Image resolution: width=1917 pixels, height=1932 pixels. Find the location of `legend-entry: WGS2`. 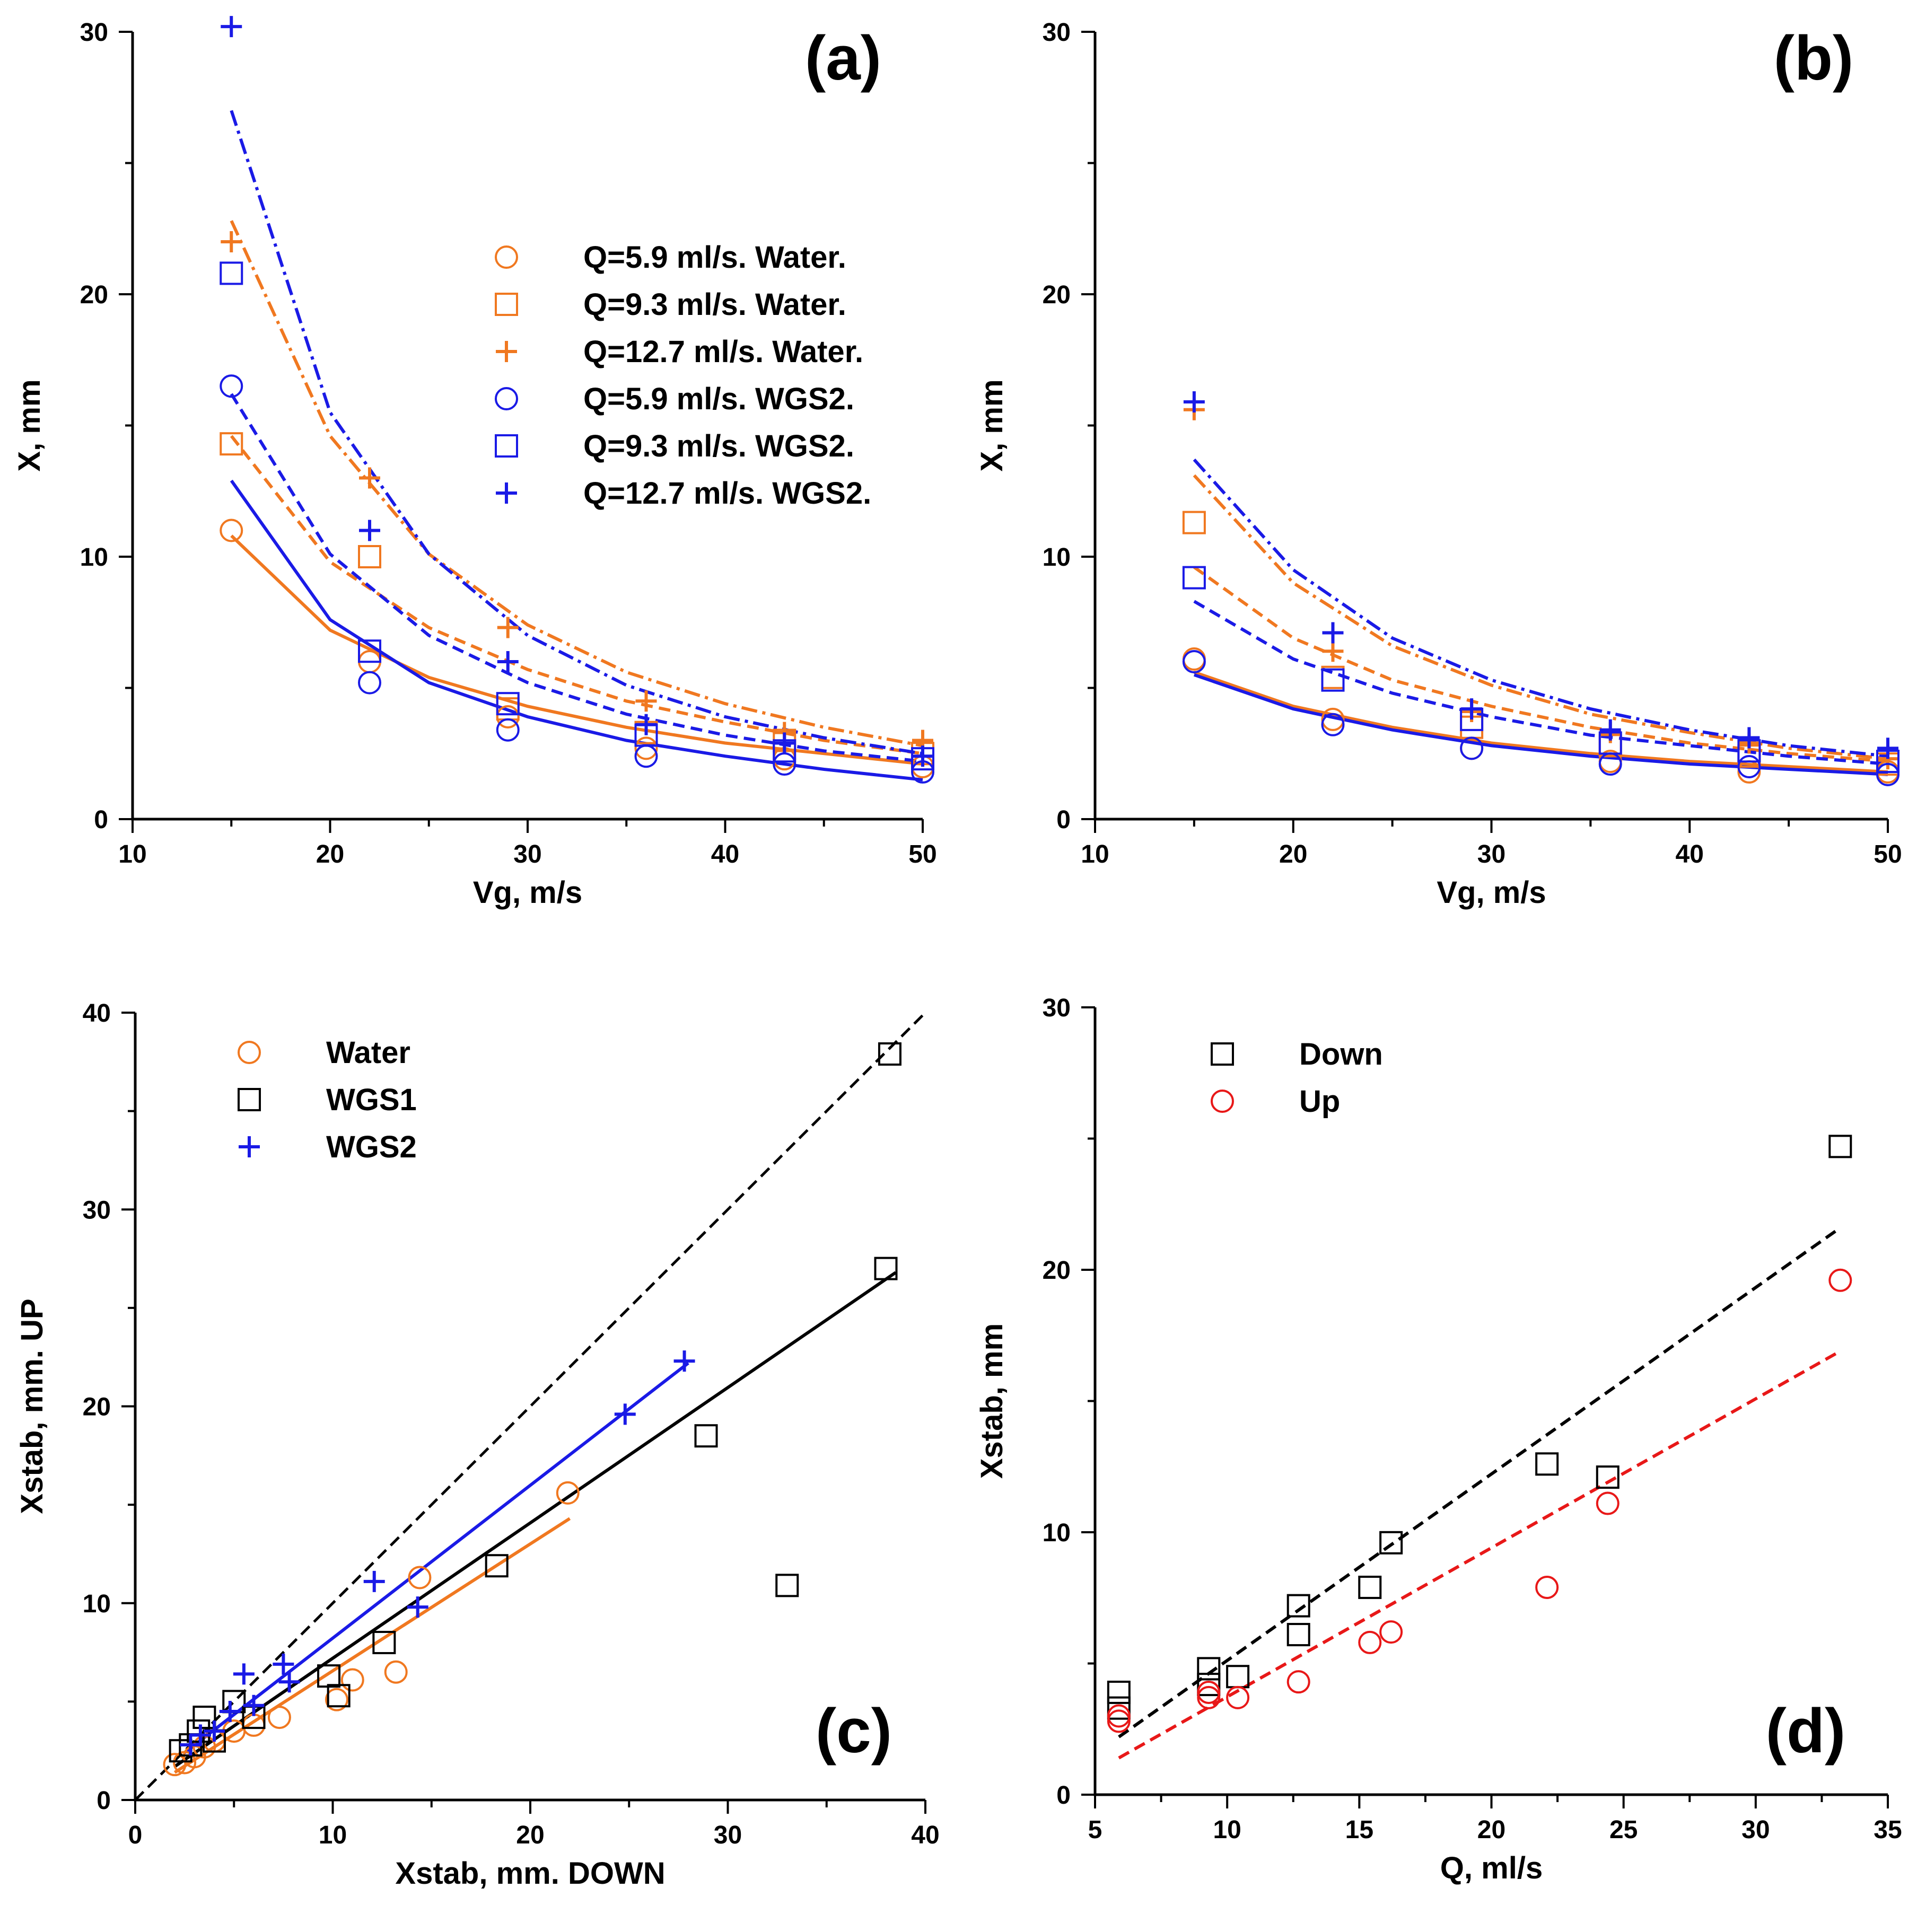

legend-entry: WGS2 is located at coordinates (371, 1147).